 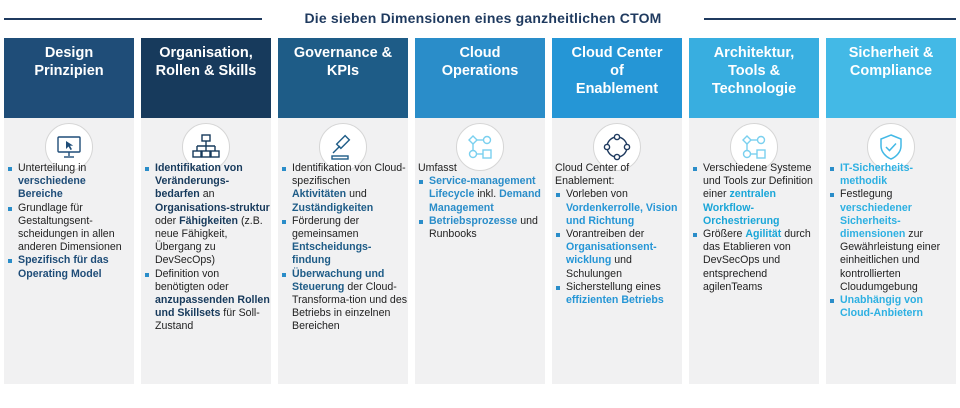 I want to click on dimension-header: Sicherheit & Compliance, so click(x=891, y=83).